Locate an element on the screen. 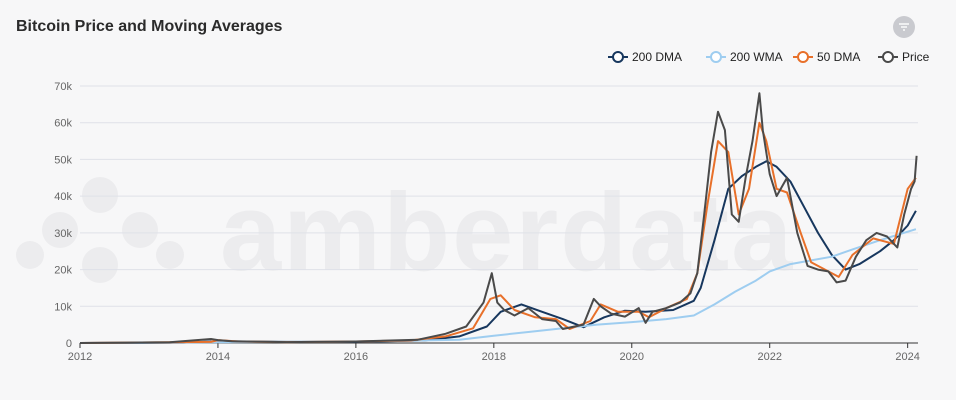 This screenshot has width=956, height=400. filter-button is located at coordinates (904, 27).